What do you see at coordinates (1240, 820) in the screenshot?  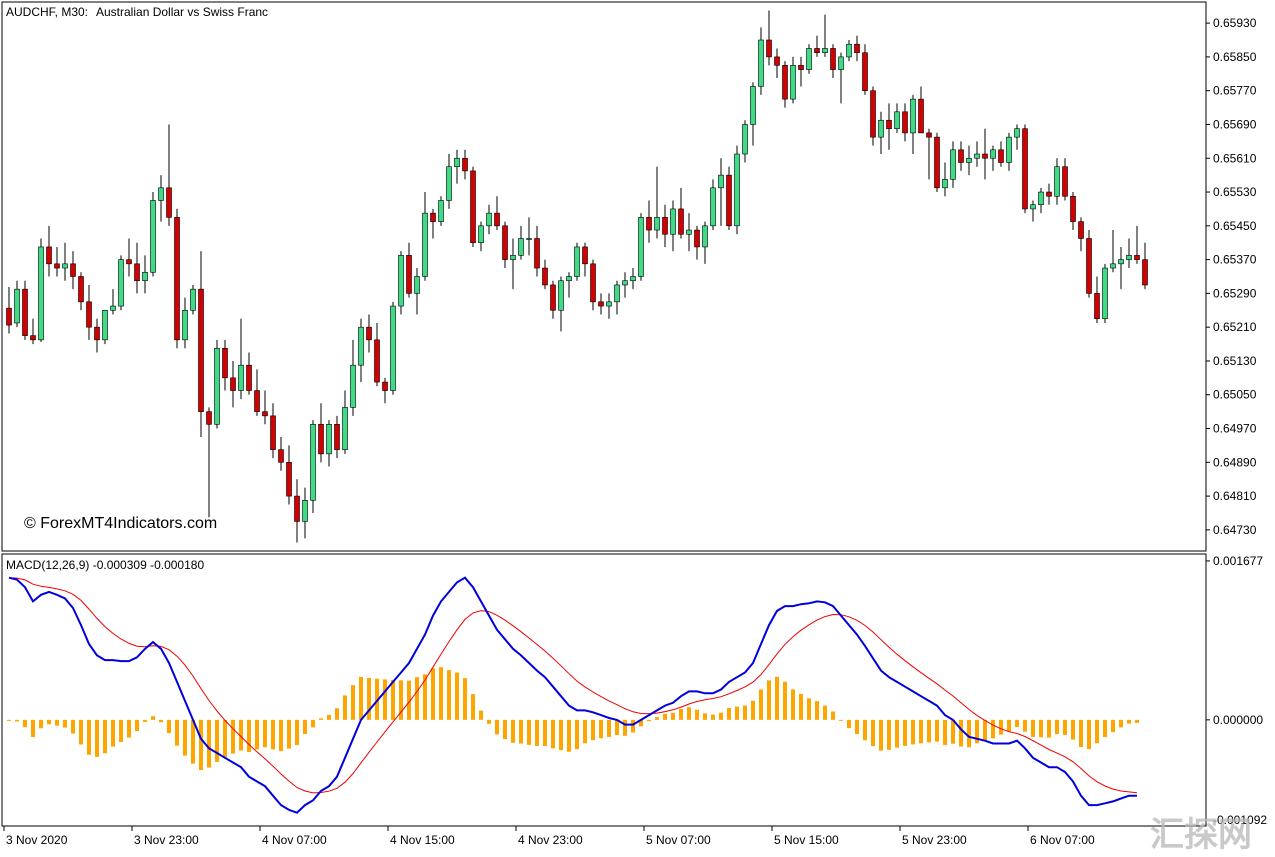 I see `macd-bottom-tick-label: -0.001092` at bounding box center [1240, 820].